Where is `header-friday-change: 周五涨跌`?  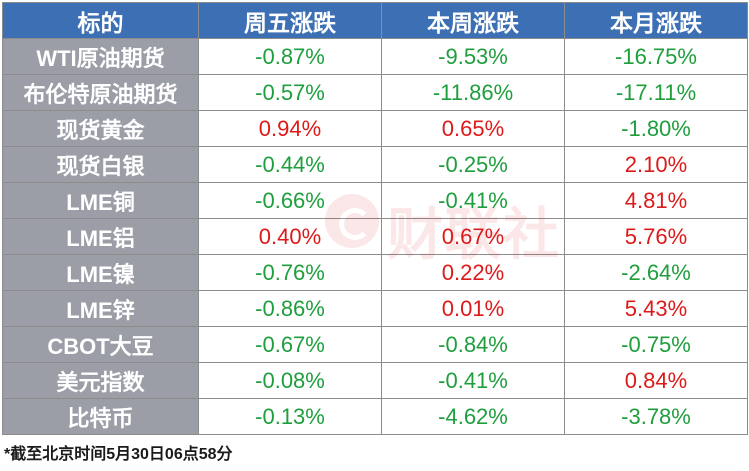
header-friday-change: 周五涨跌 is located at coordinates (290, 20).